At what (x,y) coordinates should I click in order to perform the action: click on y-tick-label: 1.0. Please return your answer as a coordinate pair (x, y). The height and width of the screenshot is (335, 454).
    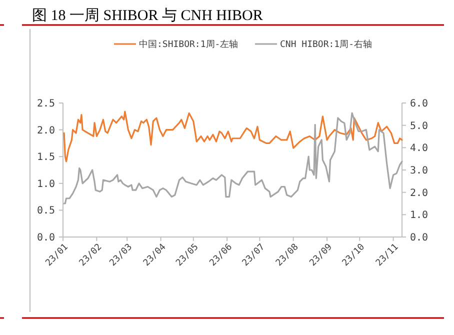
    Looking at the image, I should click on (45, 184).